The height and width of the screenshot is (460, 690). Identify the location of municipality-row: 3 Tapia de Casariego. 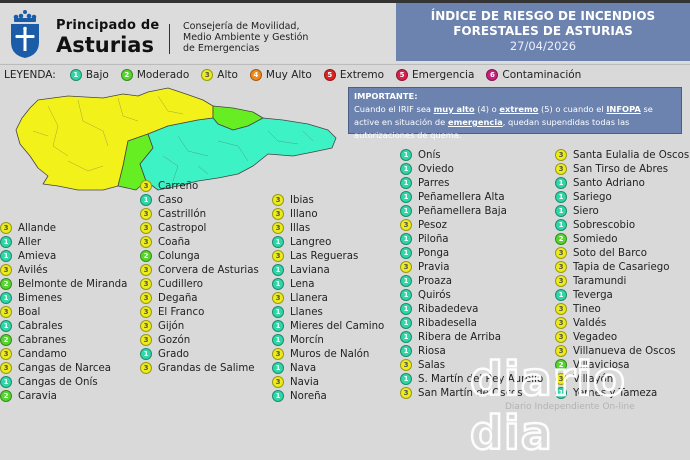
(622, 267).